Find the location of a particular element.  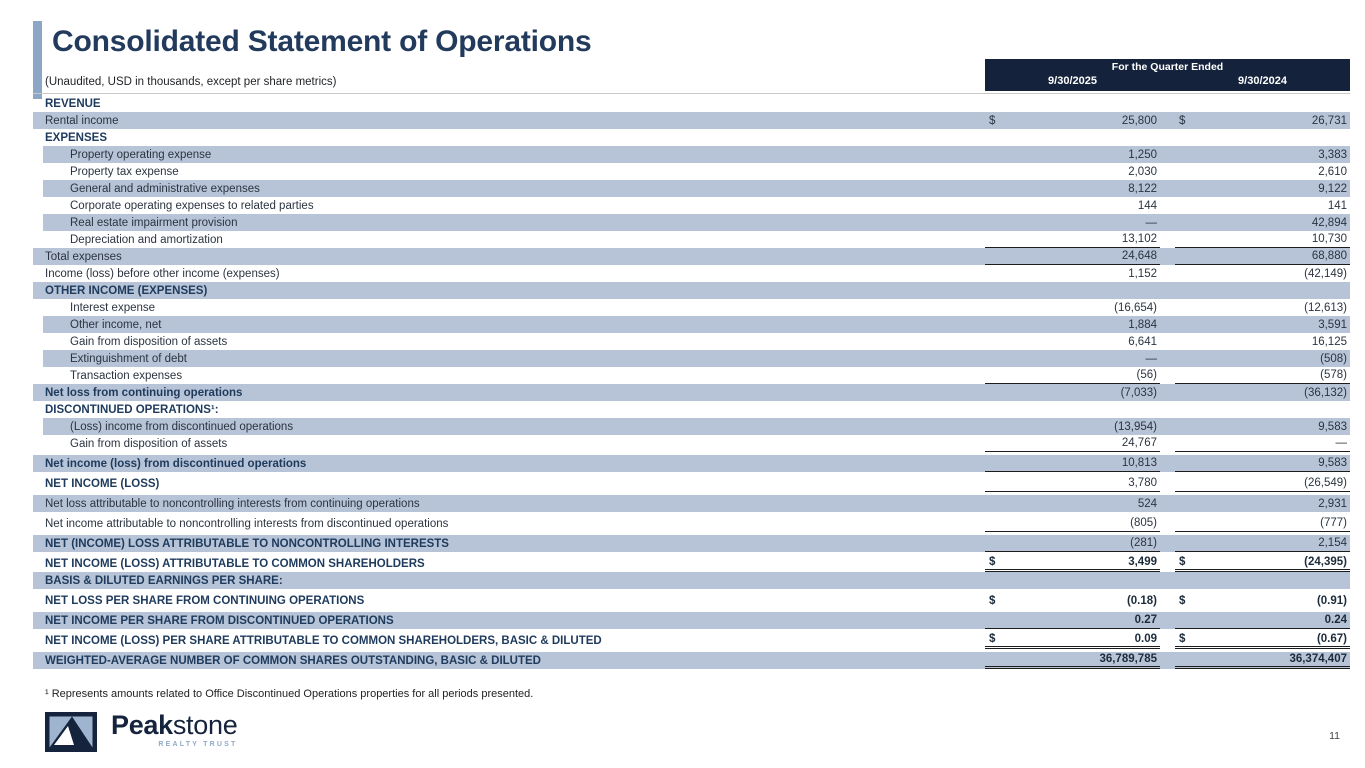

value-cell-2025: — is located at coordinates (1072, 358).